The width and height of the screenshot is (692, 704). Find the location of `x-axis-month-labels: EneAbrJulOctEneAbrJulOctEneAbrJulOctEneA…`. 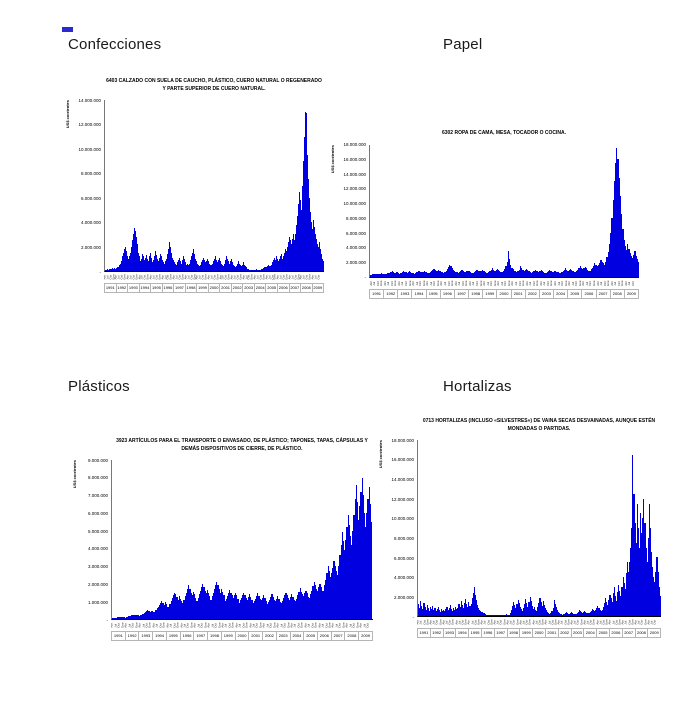

x-axis-month-labels: EneAbrJulOctEneAbrJulOctEneAbrJulOctEneA… is located at coordinates (242, 626).